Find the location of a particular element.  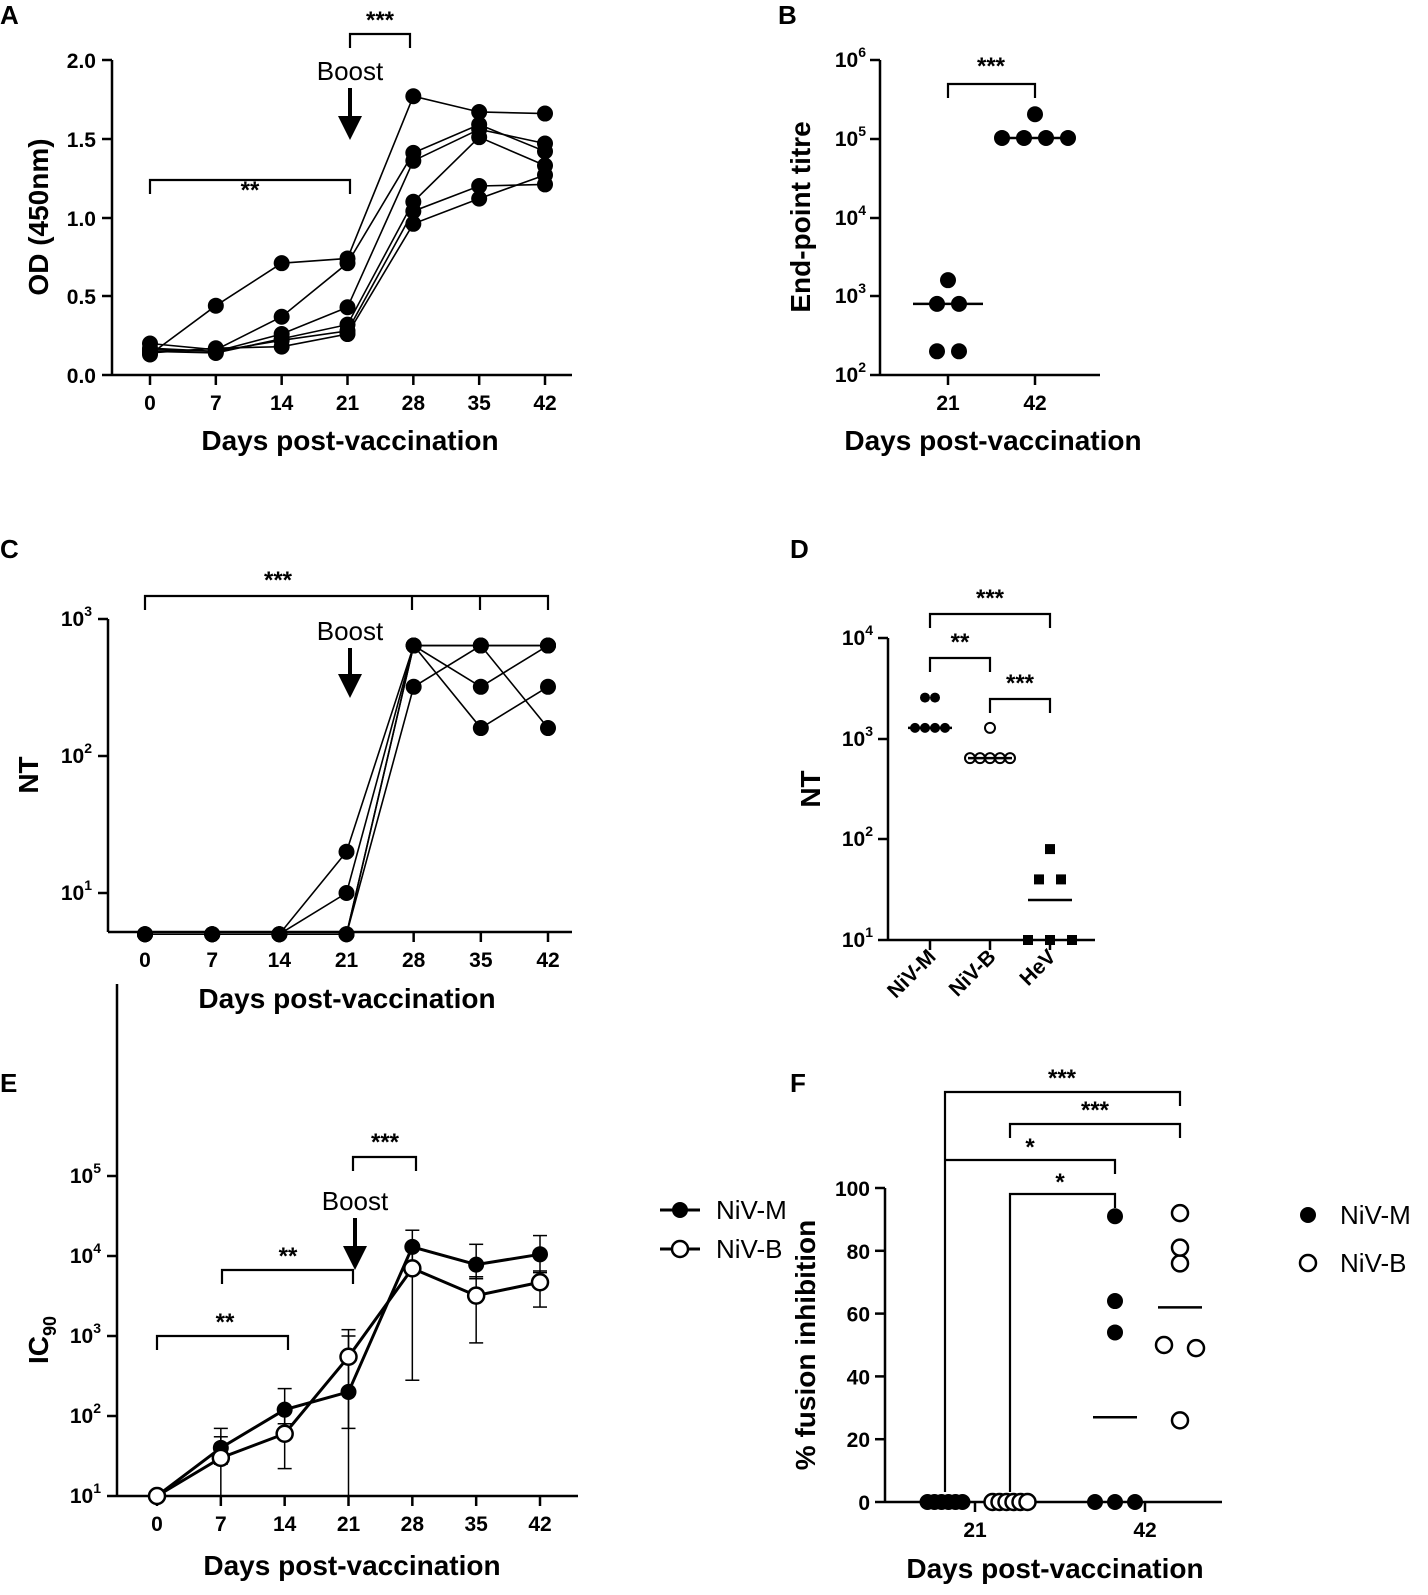

a-x-tick-label: 14 is located at coordinates (282, 403).